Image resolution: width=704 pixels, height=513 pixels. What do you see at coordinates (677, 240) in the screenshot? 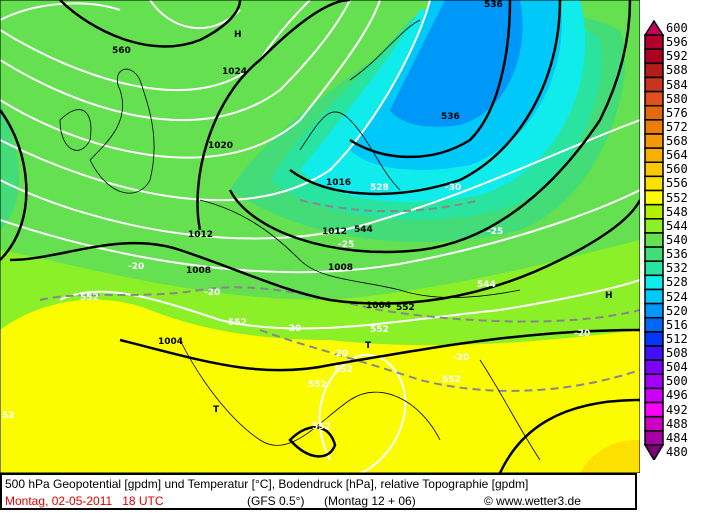
I see `legend-label: 540` at bounding box center [677, 240].